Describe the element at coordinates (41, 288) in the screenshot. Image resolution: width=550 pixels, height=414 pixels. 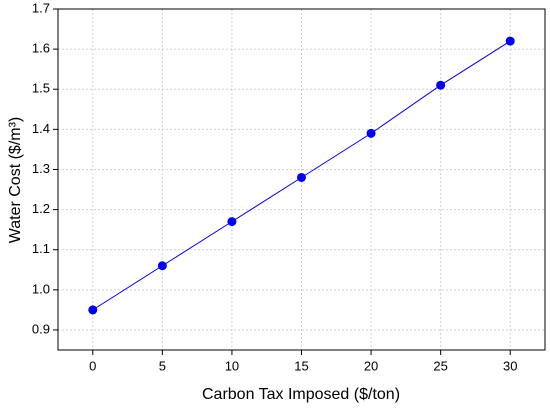
I see `y-tick-label: 1.0` at that location.